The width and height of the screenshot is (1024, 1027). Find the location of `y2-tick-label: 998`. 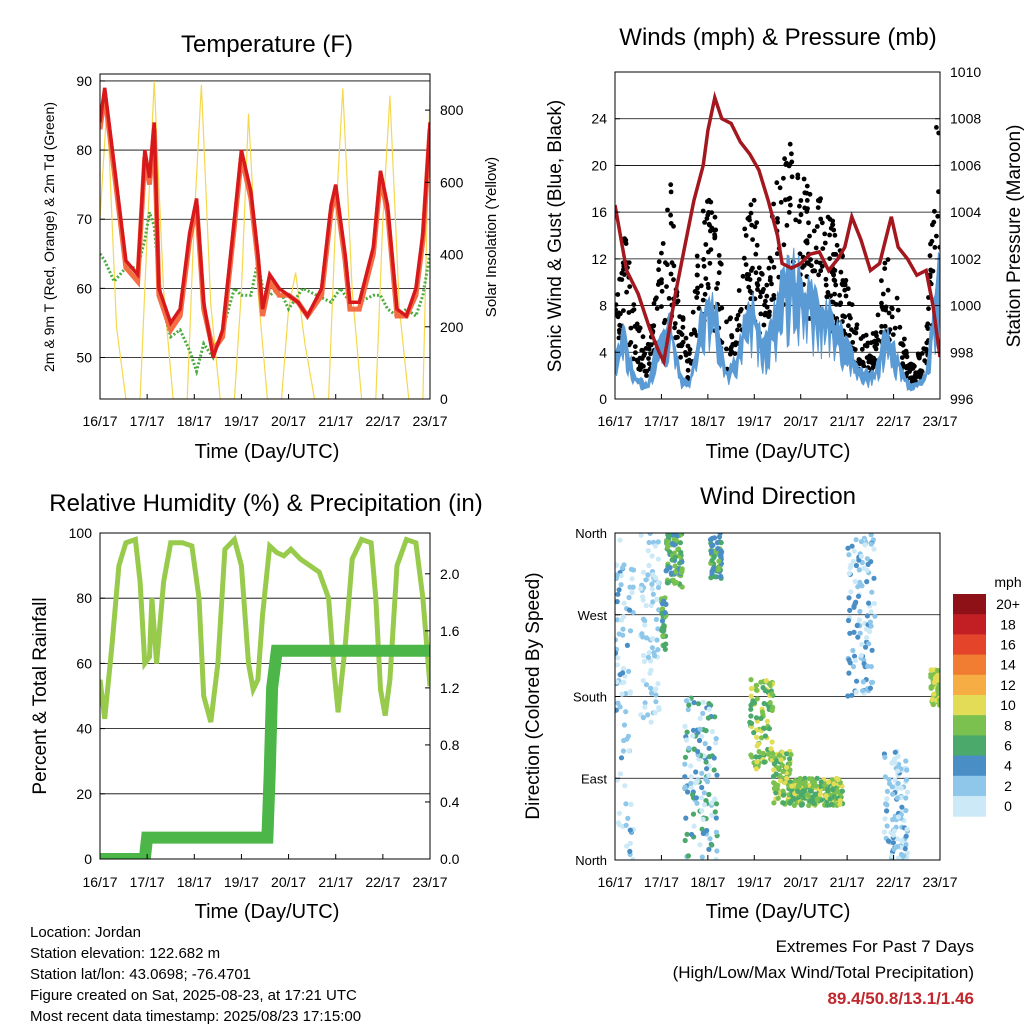

y2-tick-label: 998 is located at coordinates (962, 352).